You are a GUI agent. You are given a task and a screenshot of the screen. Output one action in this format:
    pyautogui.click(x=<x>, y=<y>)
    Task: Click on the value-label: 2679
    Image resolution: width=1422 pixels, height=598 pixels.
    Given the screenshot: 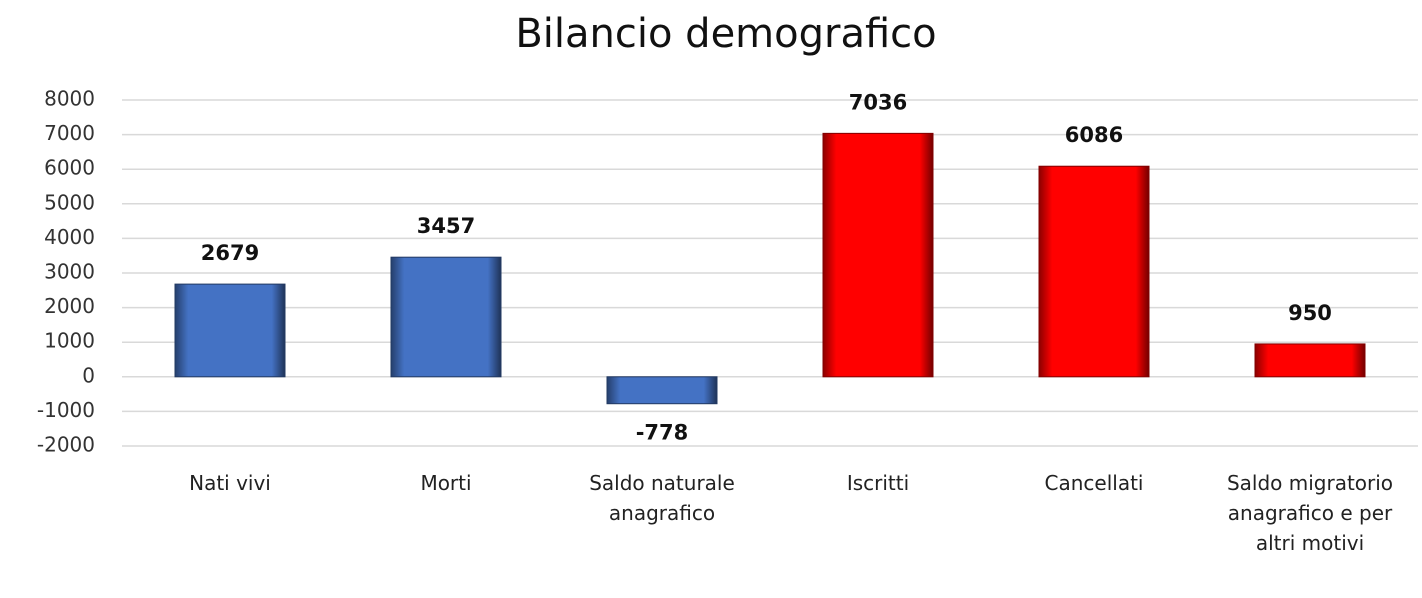 What is the action you would take?
    pyautogui.click(x=230, y=253)
    